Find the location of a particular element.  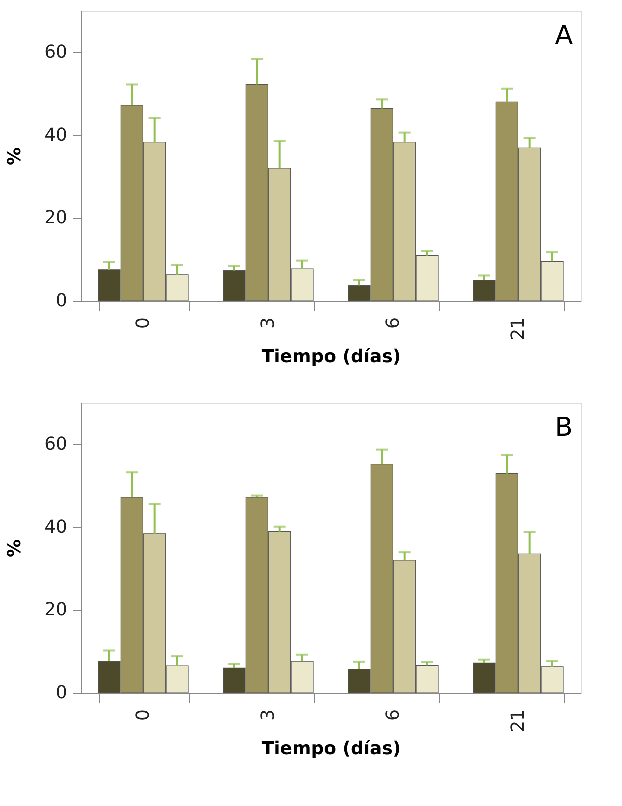

annotation: A is located at coordinates (564, 36).